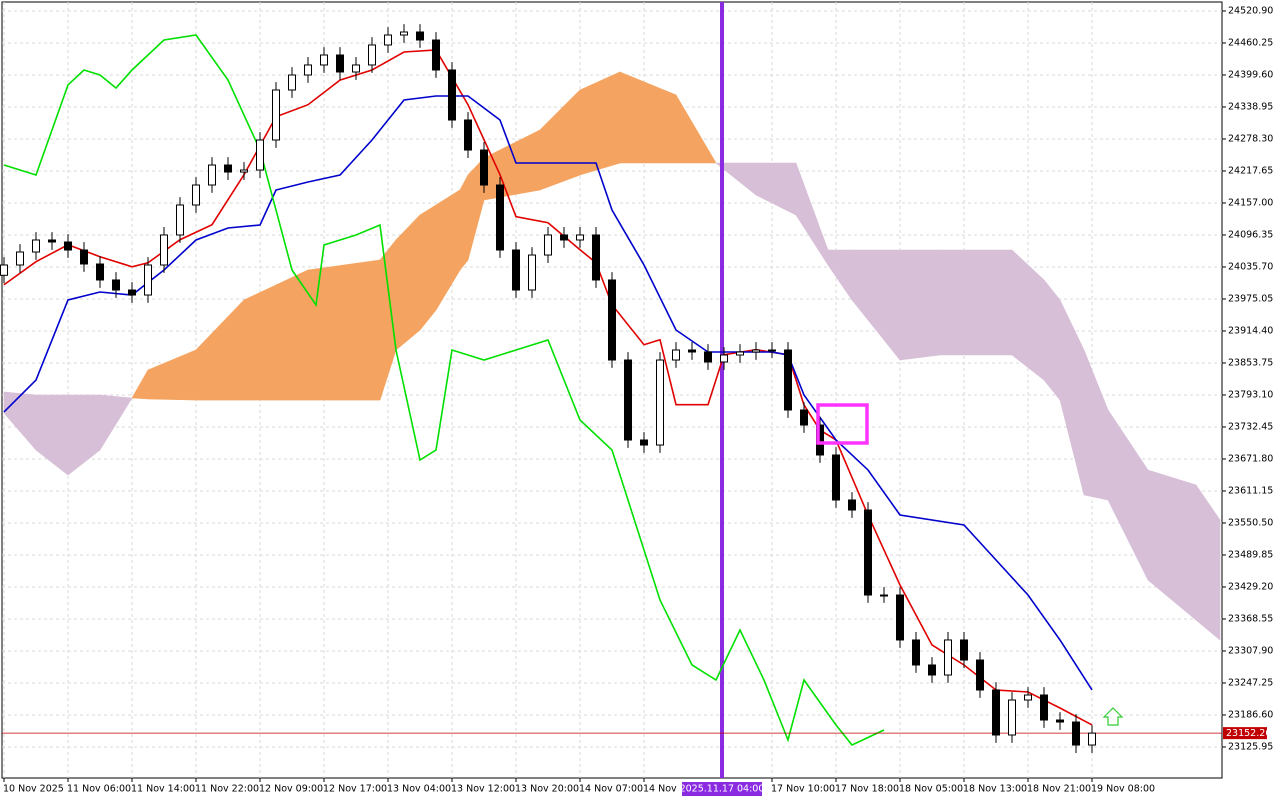 This screenshot has width=1280, height=800. I want to click on x-tick-label: 18 Nov 13:00, so click(995, 789).